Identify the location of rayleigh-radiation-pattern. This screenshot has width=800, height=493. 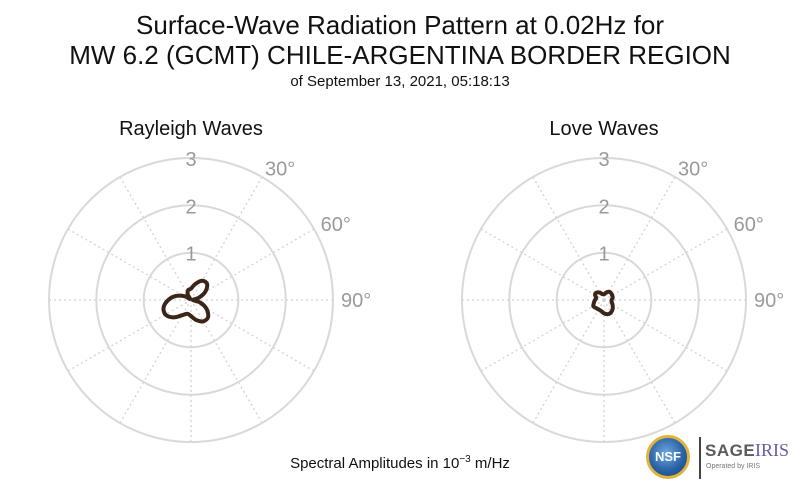
(186, 301).